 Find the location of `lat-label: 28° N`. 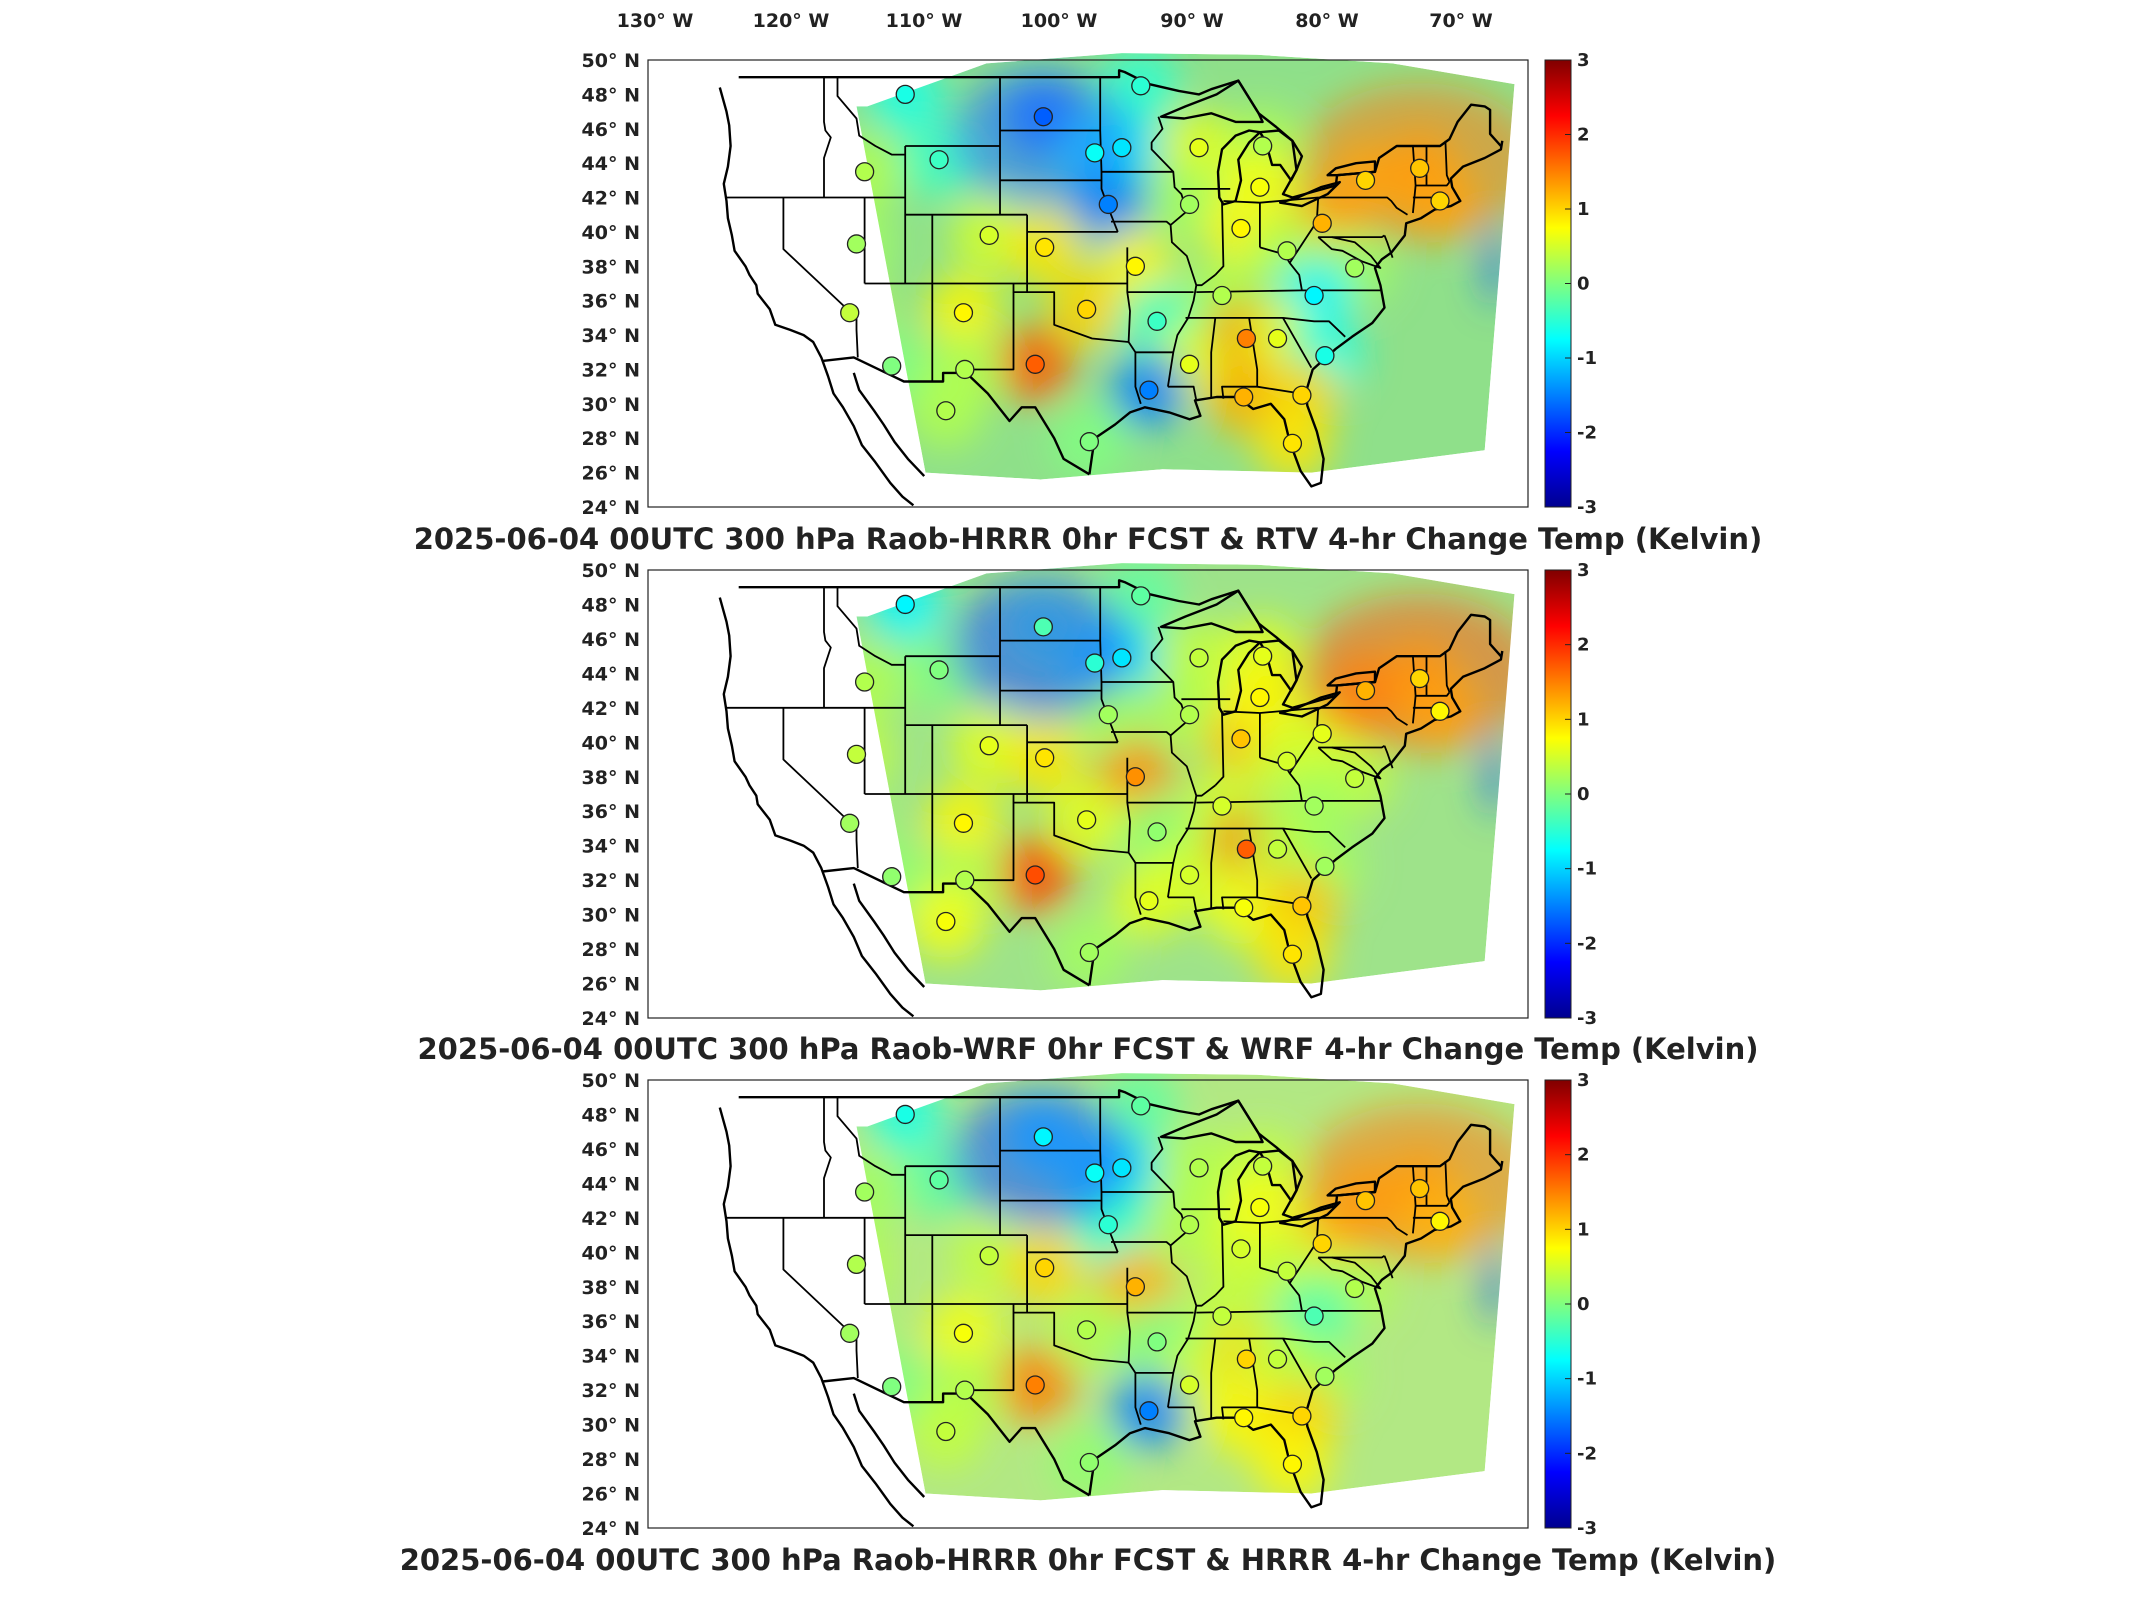

lat-label: 28° N is located at coordinates (611, 950).